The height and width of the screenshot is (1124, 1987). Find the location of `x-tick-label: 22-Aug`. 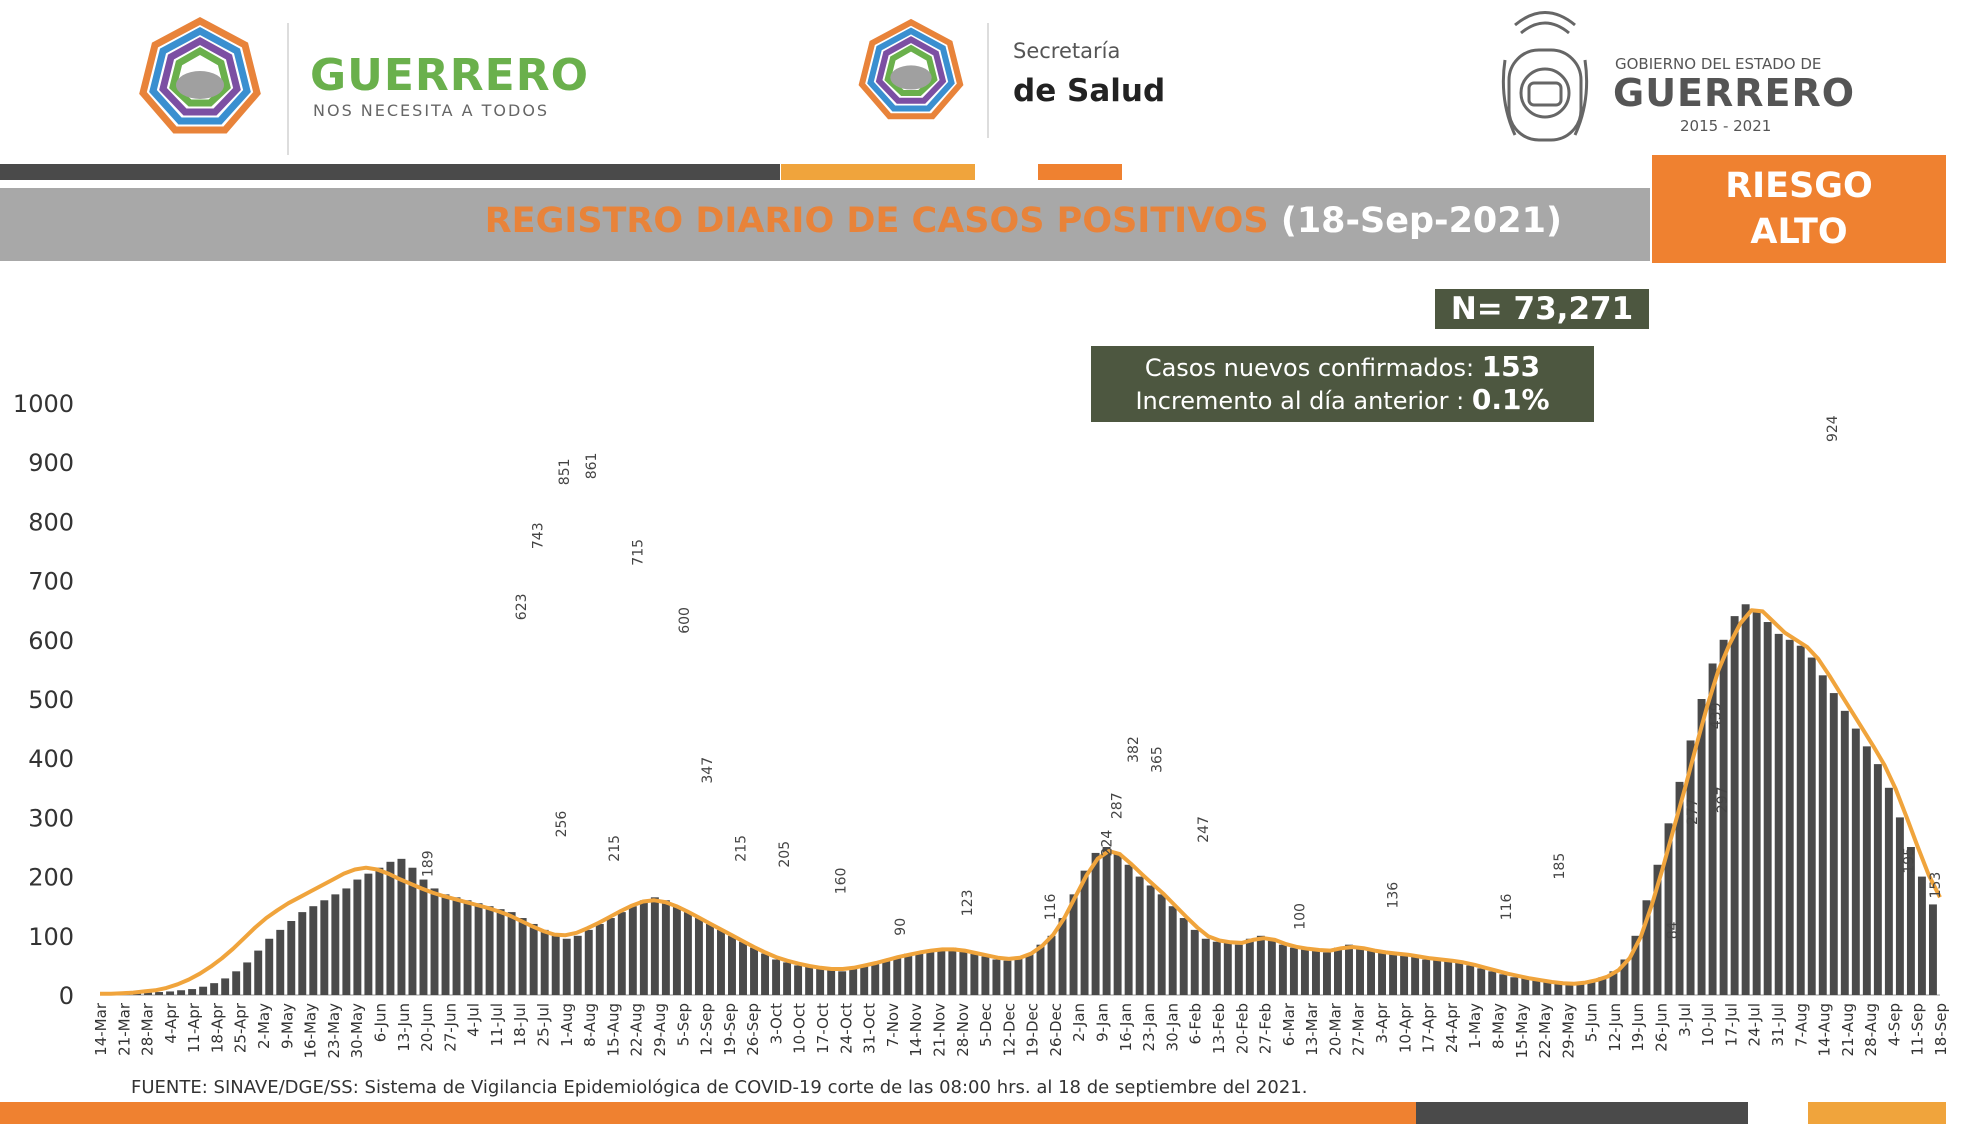

x-tick-label: 22-Aug is located at coordinates (637, 1029).